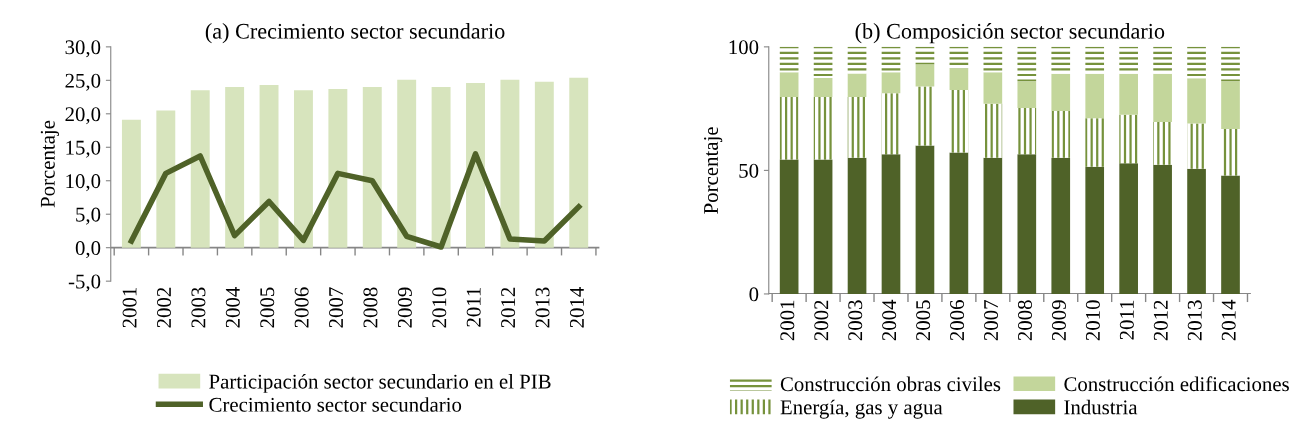 This screenshot has width=1303, height=426. I want to click on legend-label: Construcción obras civiles, so click(890, 384).